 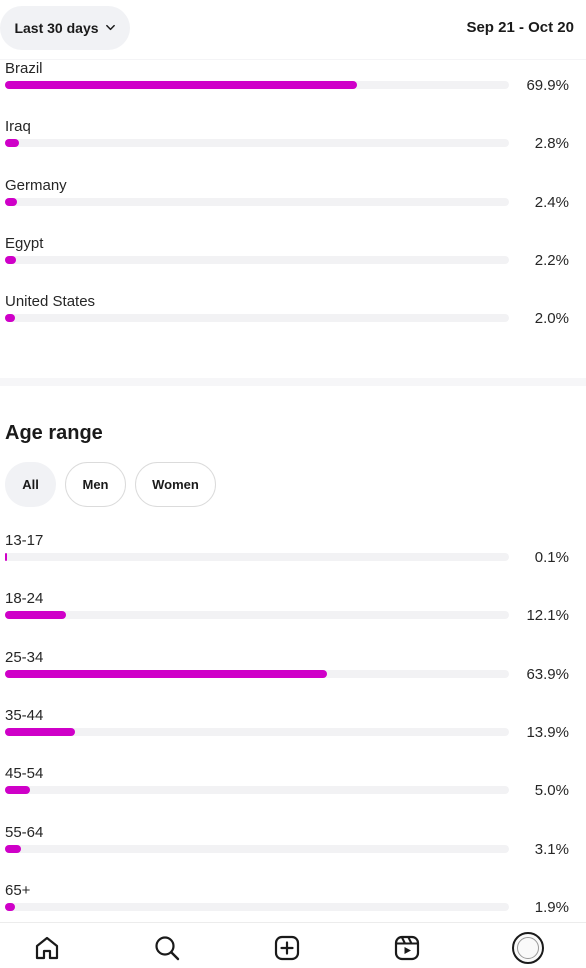 I want to click on country-row: Germany 2.4%, so click(x=293, y=206).